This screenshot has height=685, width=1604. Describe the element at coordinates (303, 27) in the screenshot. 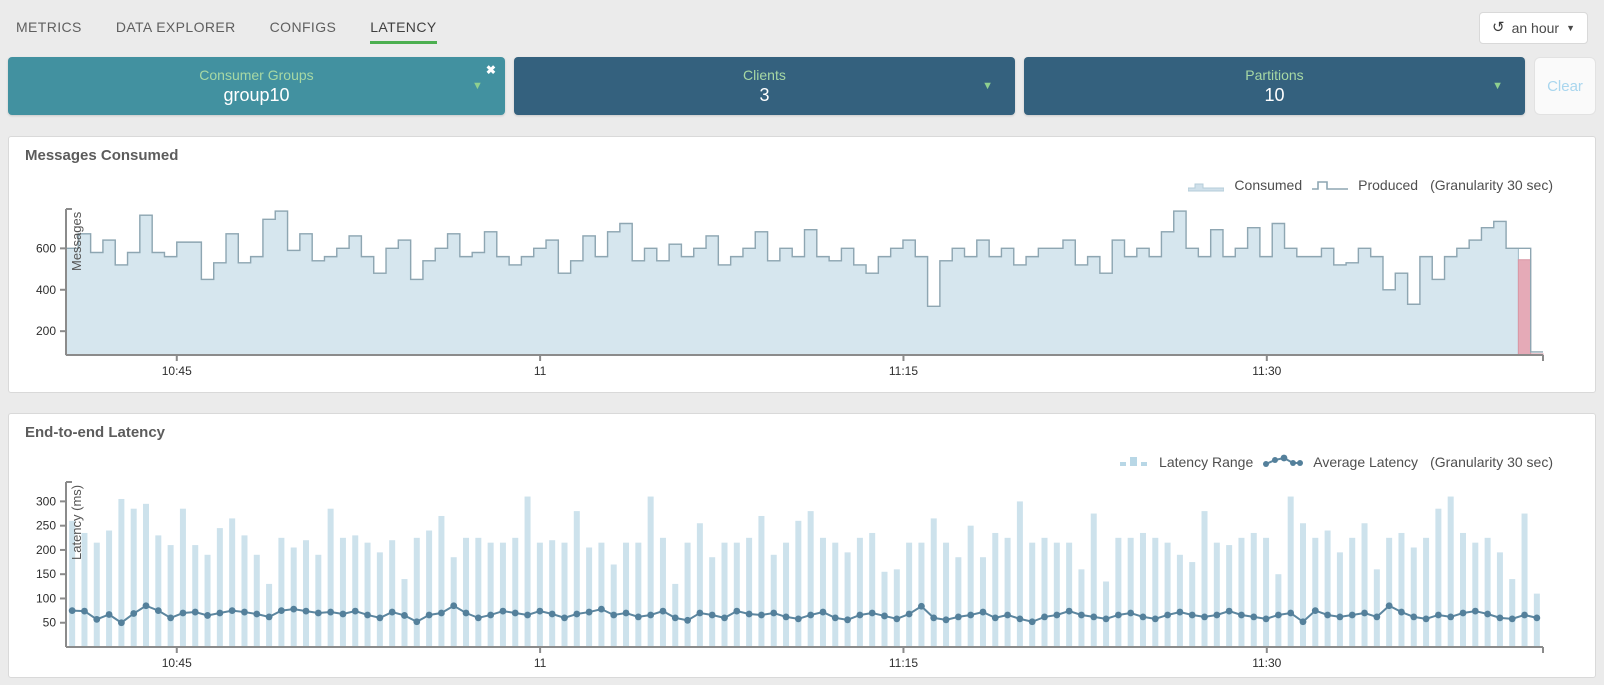

I see `tab-configs: CONFIGS` at that location.